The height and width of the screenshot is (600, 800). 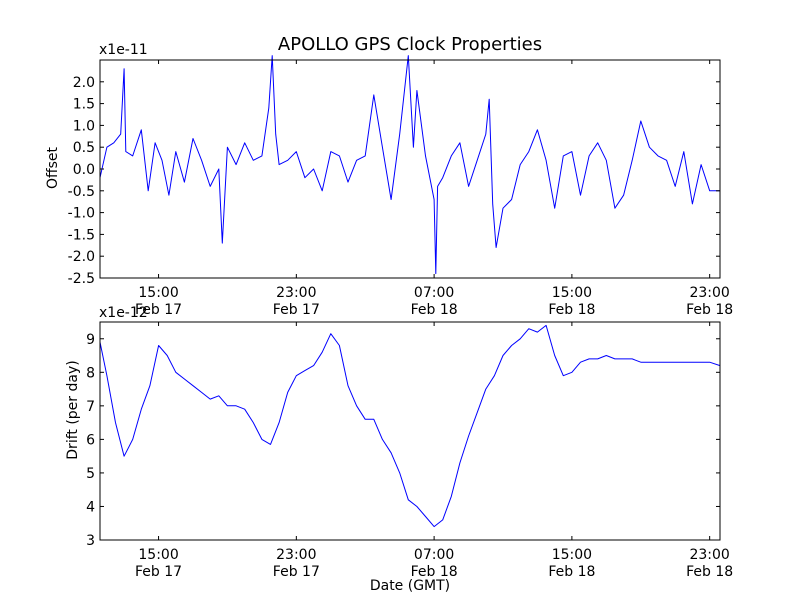 What do you see at coordinates (90, 541) in the screenshot?
I see `y-tick-label-1-0: 3` at bounding box center [90, 541].